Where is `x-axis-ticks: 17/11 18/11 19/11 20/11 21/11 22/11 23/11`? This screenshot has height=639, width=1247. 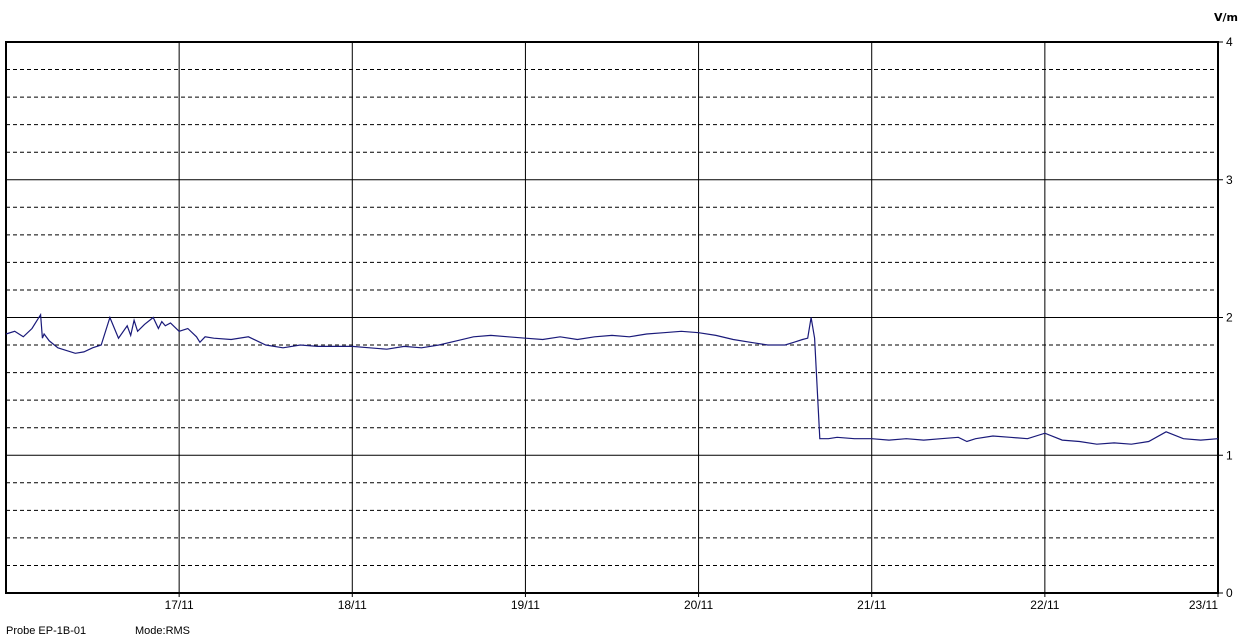 x-axis-ticks: 17/11 18/11 19/11 20/11 21/11 22/11 23/11 is located at coordinates (692, 602).